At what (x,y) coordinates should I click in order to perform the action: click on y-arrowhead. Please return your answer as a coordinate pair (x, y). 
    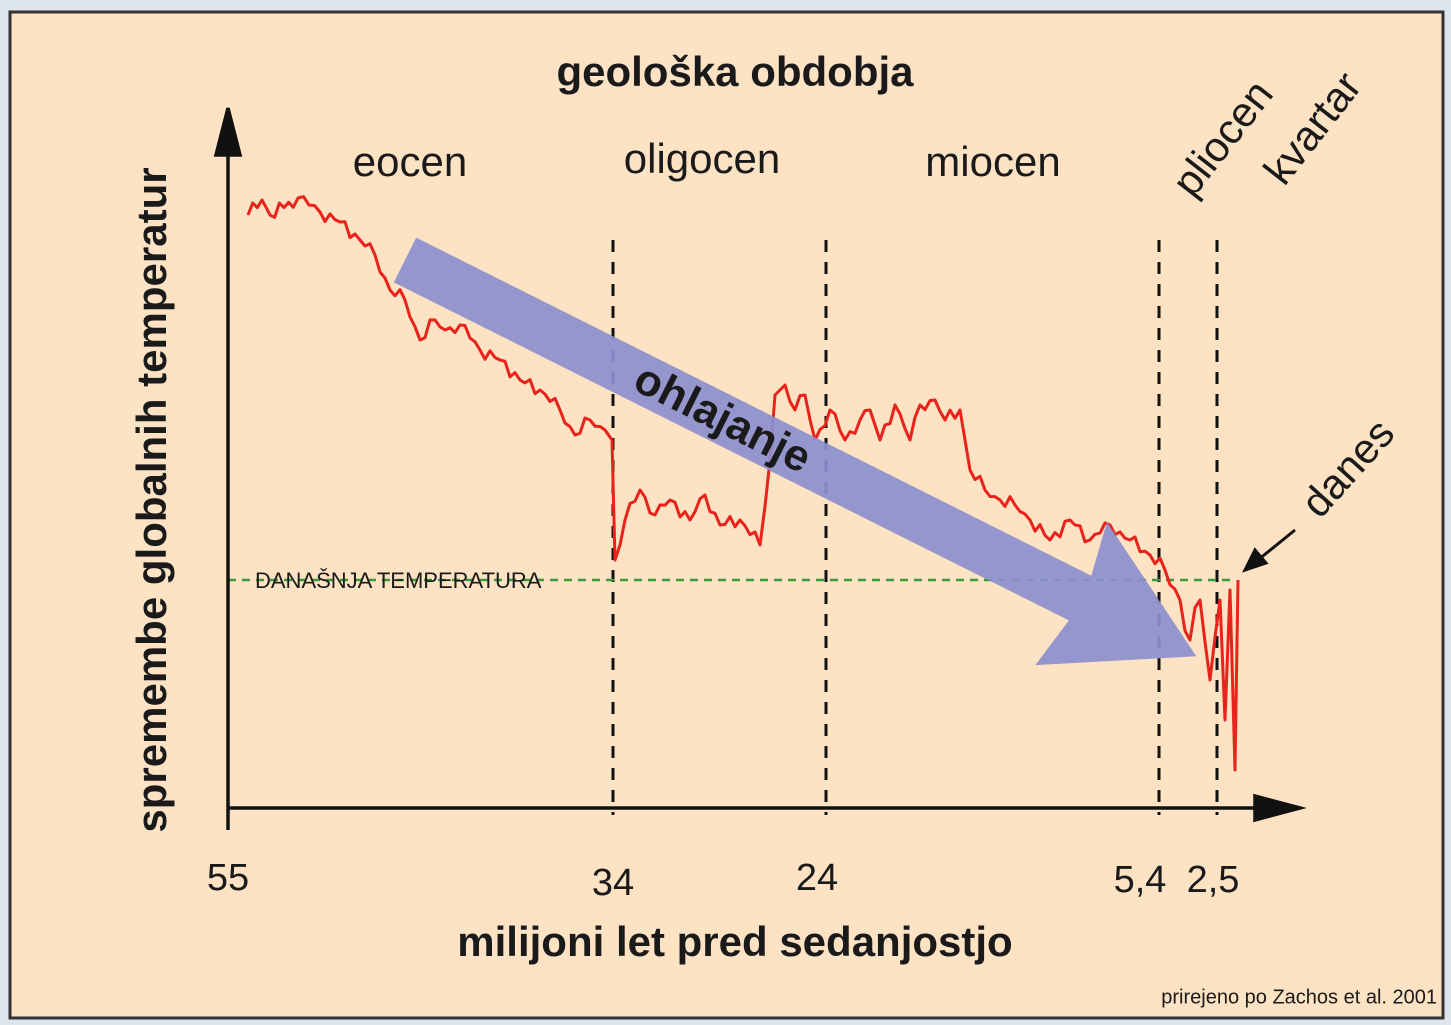
    Looking at the image, I should click on (228, 132).